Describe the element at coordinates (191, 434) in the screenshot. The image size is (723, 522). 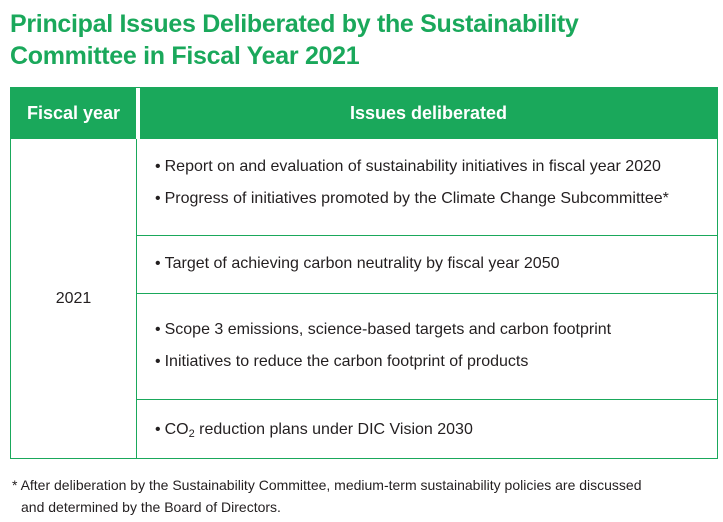
I see `co2-subscript: 2` at that location.